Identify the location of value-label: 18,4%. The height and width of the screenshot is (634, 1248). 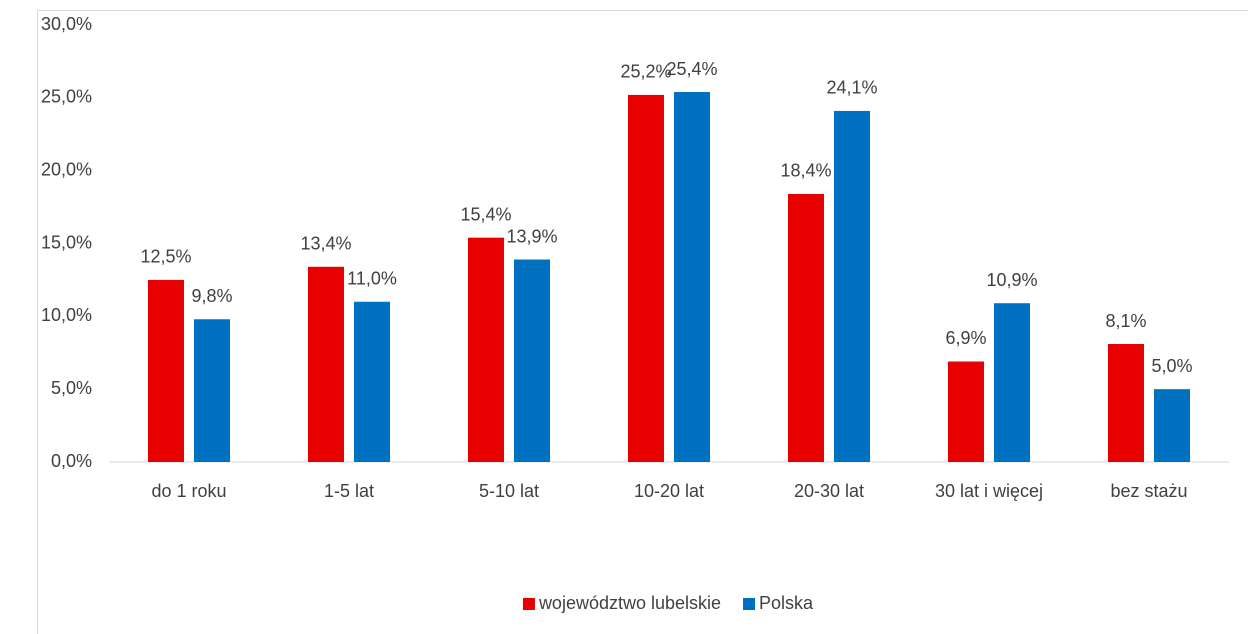
(805, 171).